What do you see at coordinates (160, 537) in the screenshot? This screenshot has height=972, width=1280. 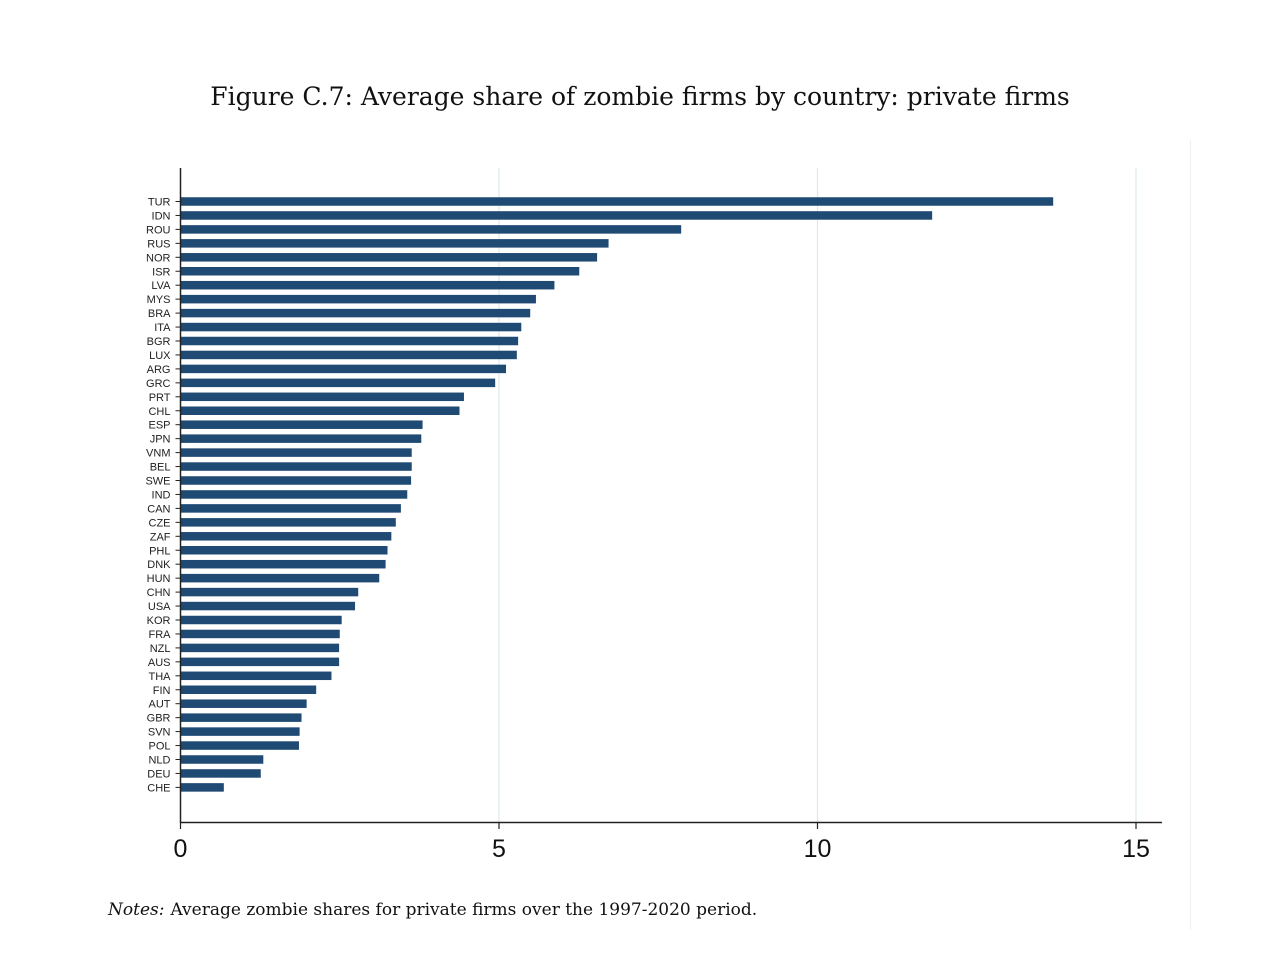 I see `category-label: ZAF` at bounding box center [160, 537].